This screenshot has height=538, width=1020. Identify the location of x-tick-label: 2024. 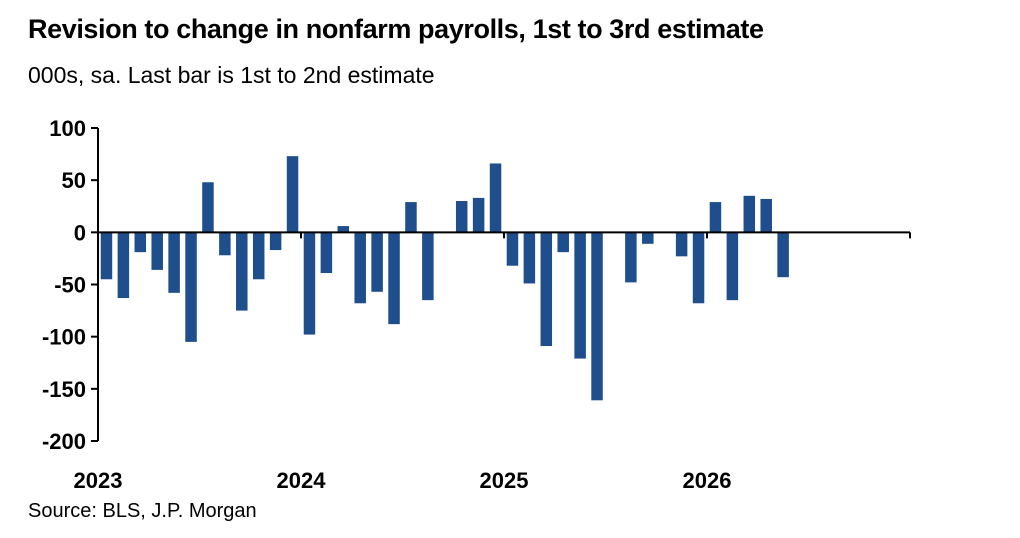
(302, 480).